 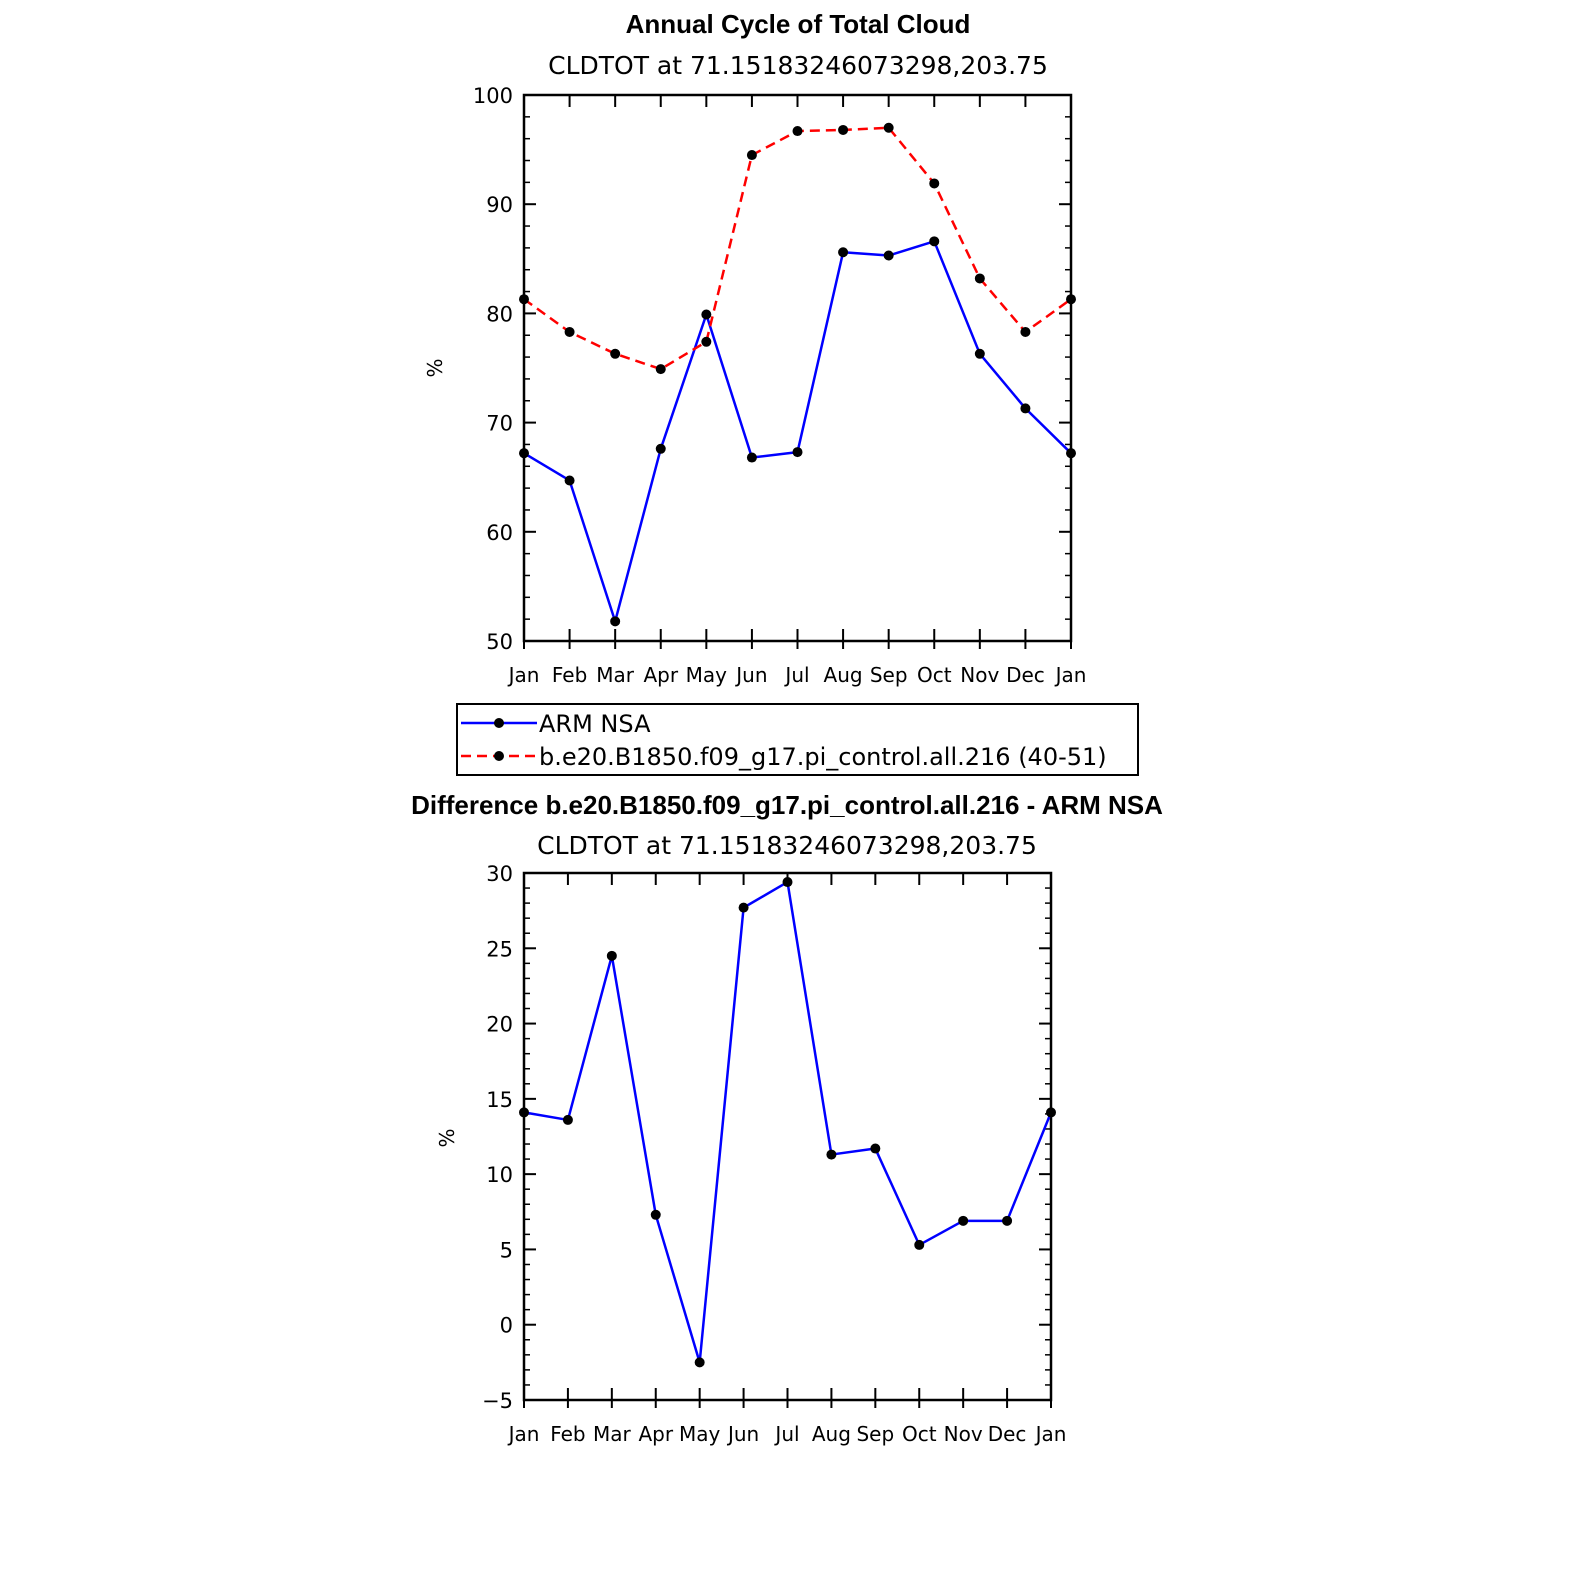 What do you see at coordinates (798, 24) in the screenshot?
I see `chart-title: Annual Cycle of Total Cloud` at bounding box center [798, 24].